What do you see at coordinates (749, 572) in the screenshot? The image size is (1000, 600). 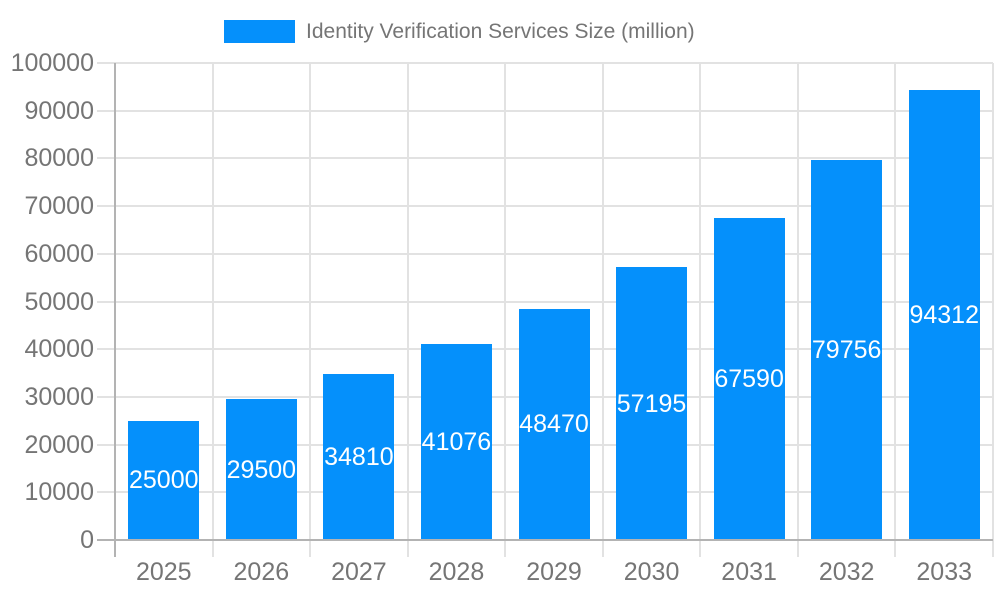 I see `x-axis-tick-label: 2031` at bounding box center [749, 572].